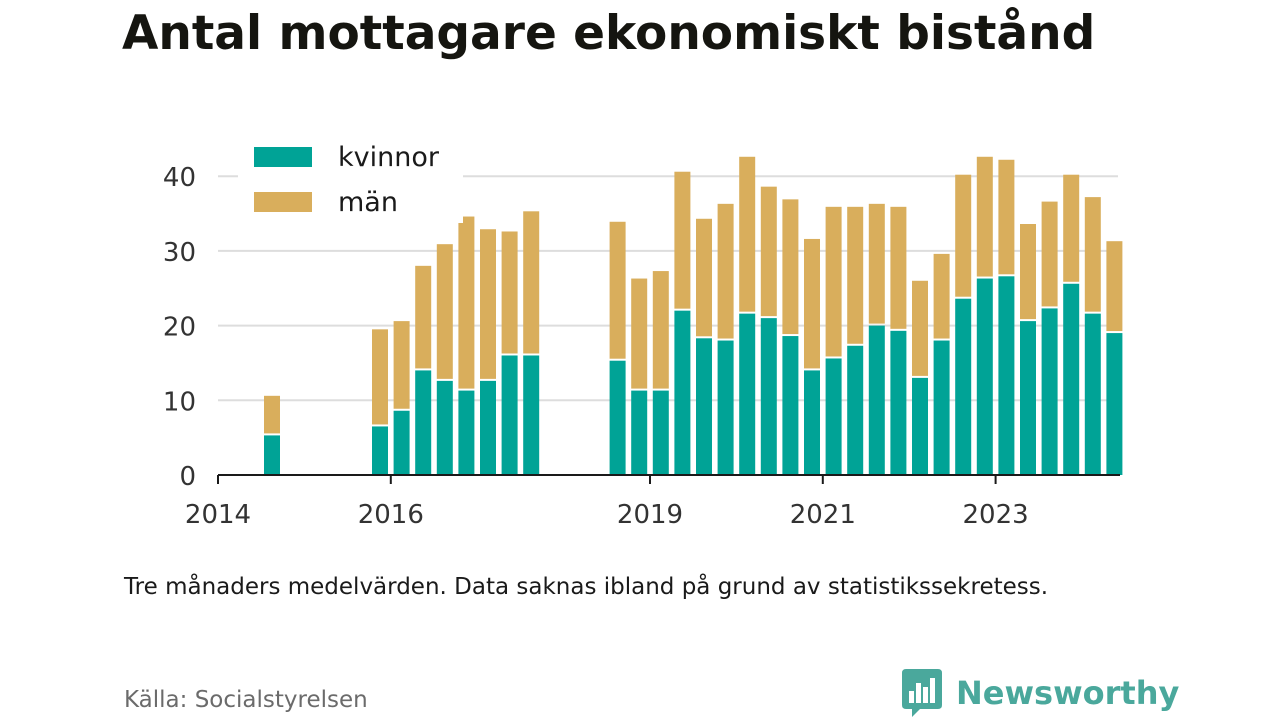 Image resolution: width=1280 pixels, height=720 pixels. I want to click on brand-name: Newsworthy, so click(1068, 693).